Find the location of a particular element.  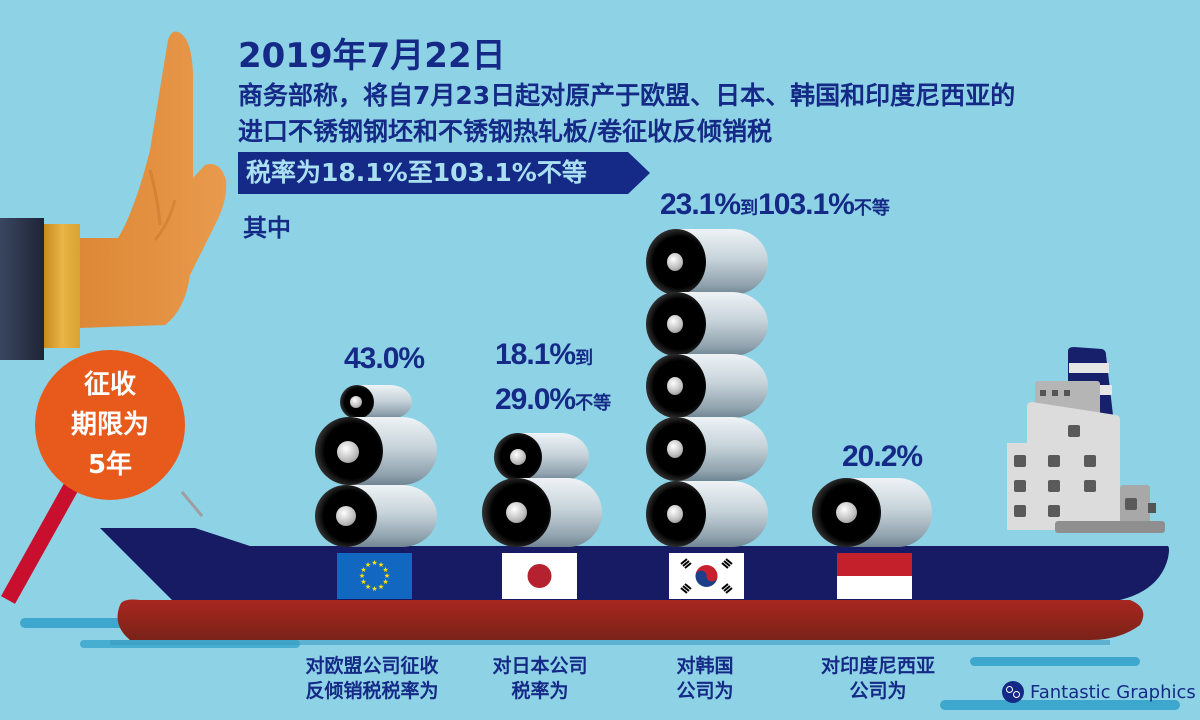

banner-arrow-icon is located at coordinates (639, 173).